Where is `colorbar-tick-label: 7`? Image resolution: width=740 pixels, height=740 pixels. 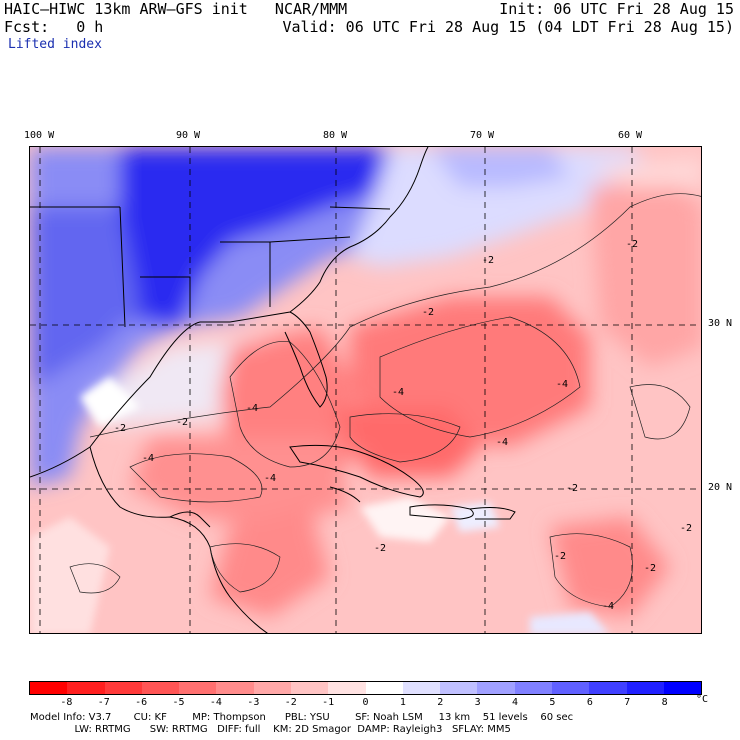
colorbar-tick-label: 7 is located at coordinates (627, 702).